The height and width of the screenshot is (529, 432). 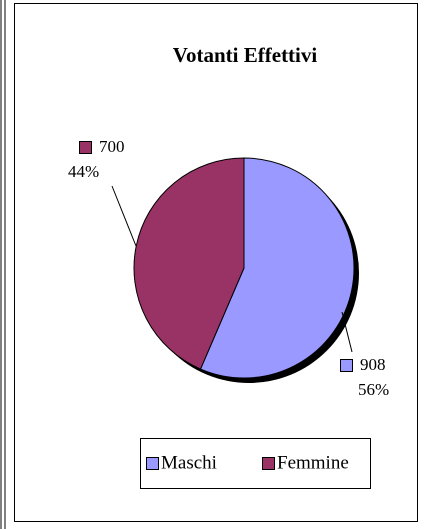 I want to click on data-label: 908, so click(x=373, y=364).